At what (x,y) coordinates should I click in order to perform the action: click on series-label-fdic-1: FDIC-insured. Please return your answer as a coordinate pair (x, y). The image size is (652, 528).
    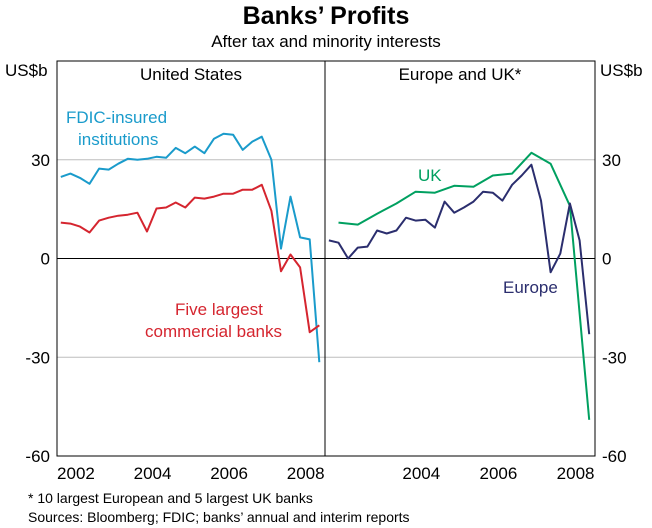
    Looking at the image, I should click on (116, 117).